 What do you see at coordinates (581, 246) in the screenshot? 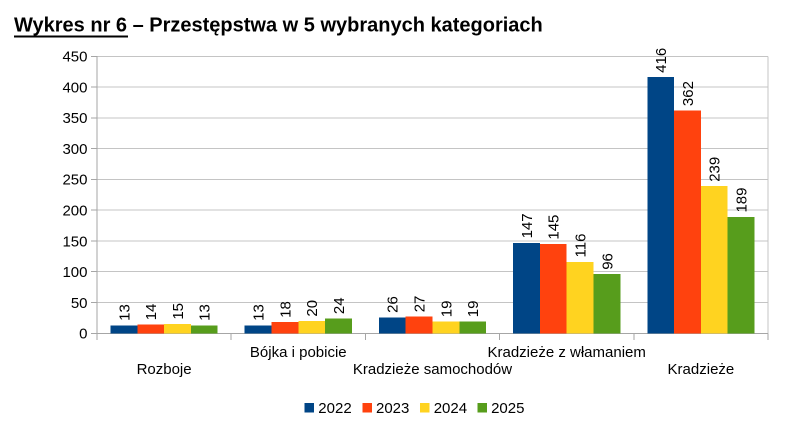
I see `svg-text: 116` at bounding box center [581, 246].